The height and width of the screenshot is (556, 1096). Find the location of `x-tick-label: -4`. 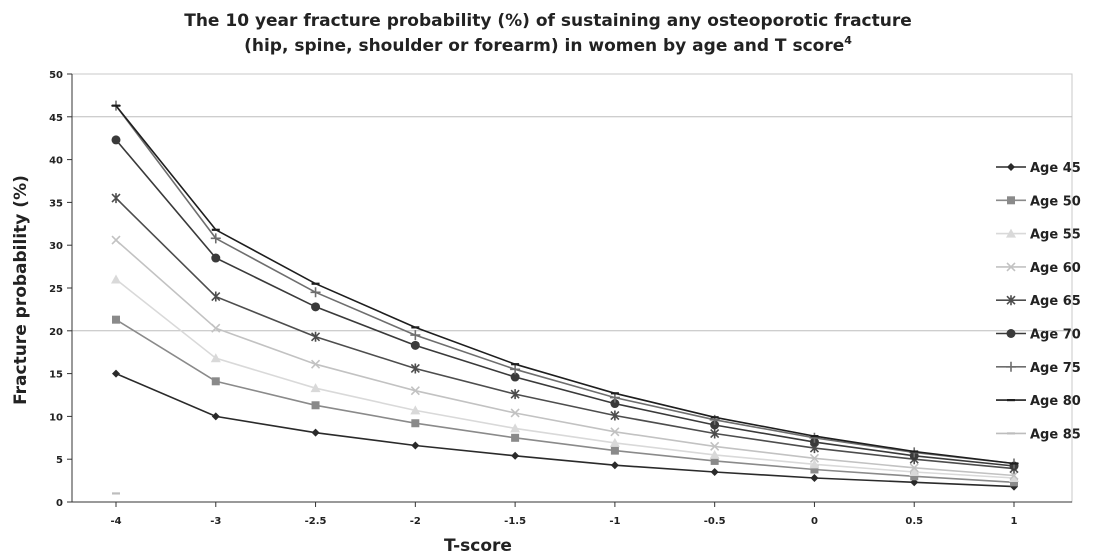

x-tick-label: -4 is located at coordinates (115, 521).